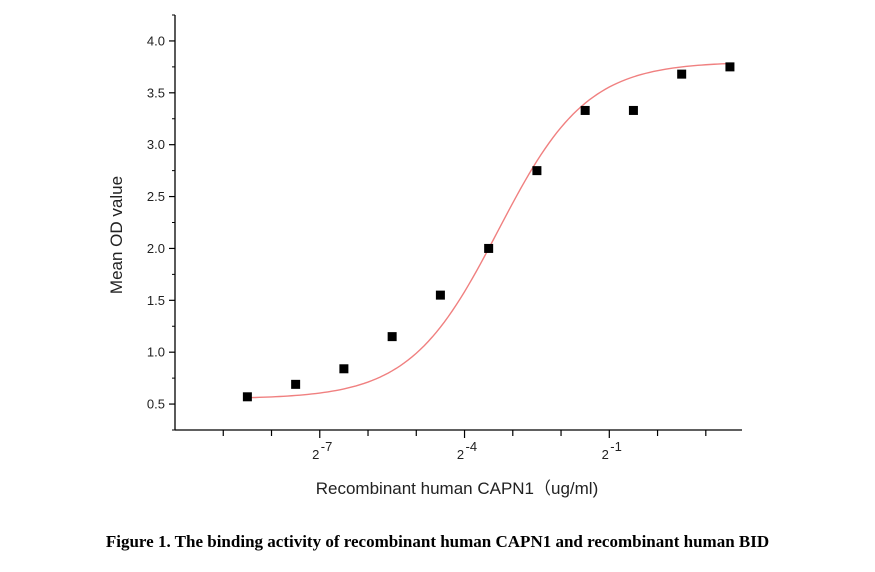  I want to click on y-tick-label: 4.0, so click(156, 40).